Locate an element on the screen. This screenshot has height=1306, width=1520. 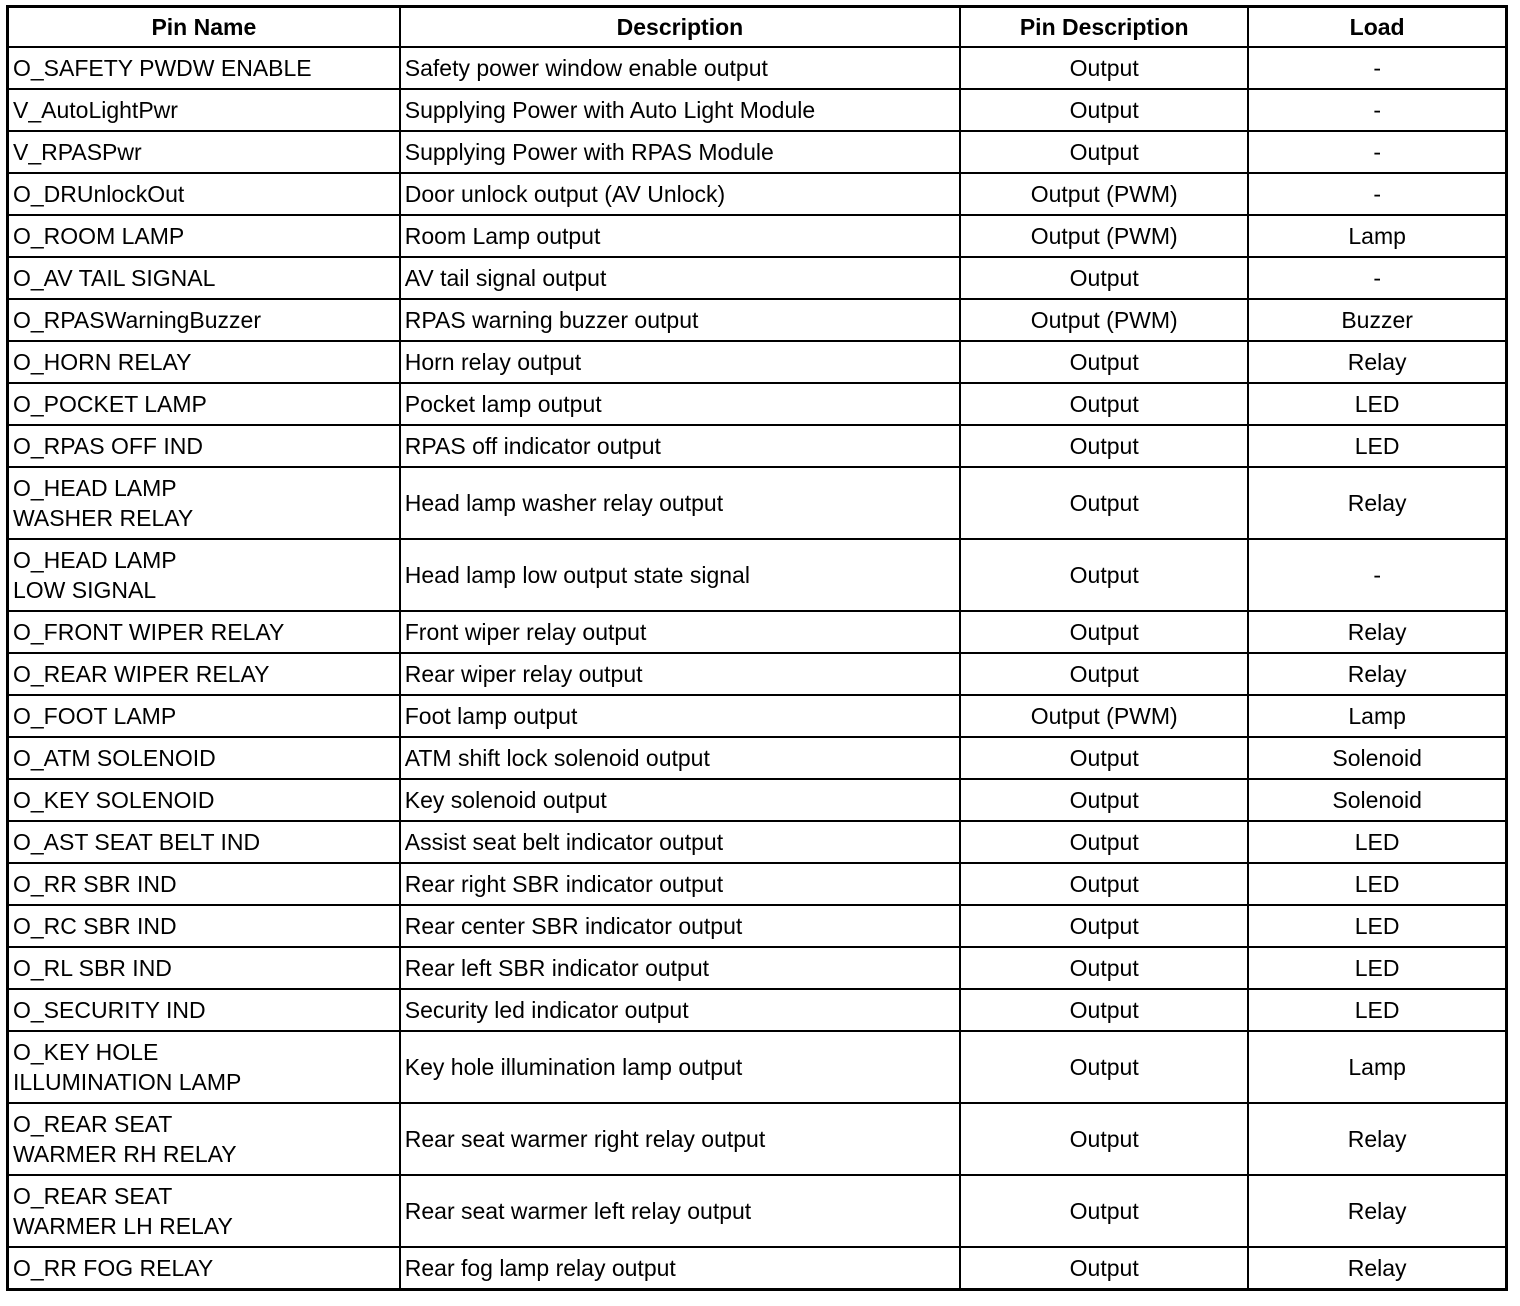
pin-name-cell: O_REAR WIPER RELAY is located at coordinates (203, 674).